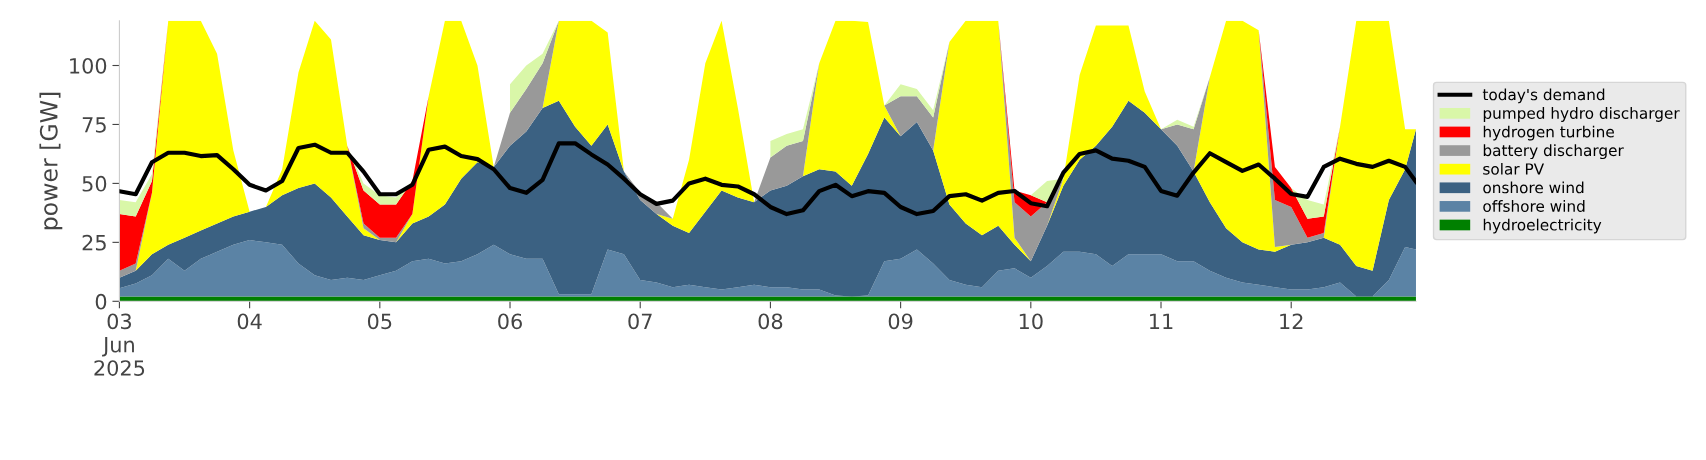 The image size is (1706, 460). What do you see at coordinates (1291, 321) in the screenshot?
I see `x-tick-label: 12` at bounding box center [1291, 321].